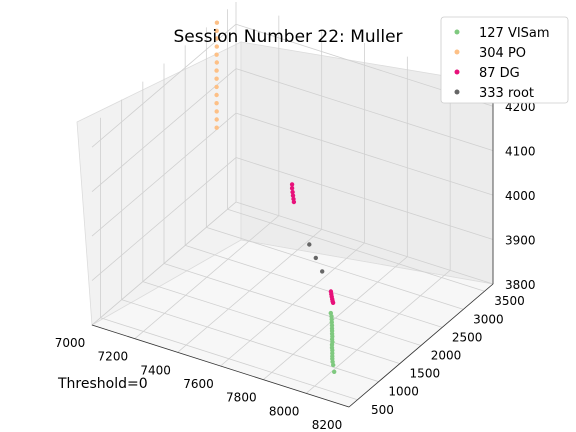 The height and width of the screenshot is (432, 576). Describe the element at coordinates (520, 241) in the screenshot. I see `z-tick-label: 3900` at that location.